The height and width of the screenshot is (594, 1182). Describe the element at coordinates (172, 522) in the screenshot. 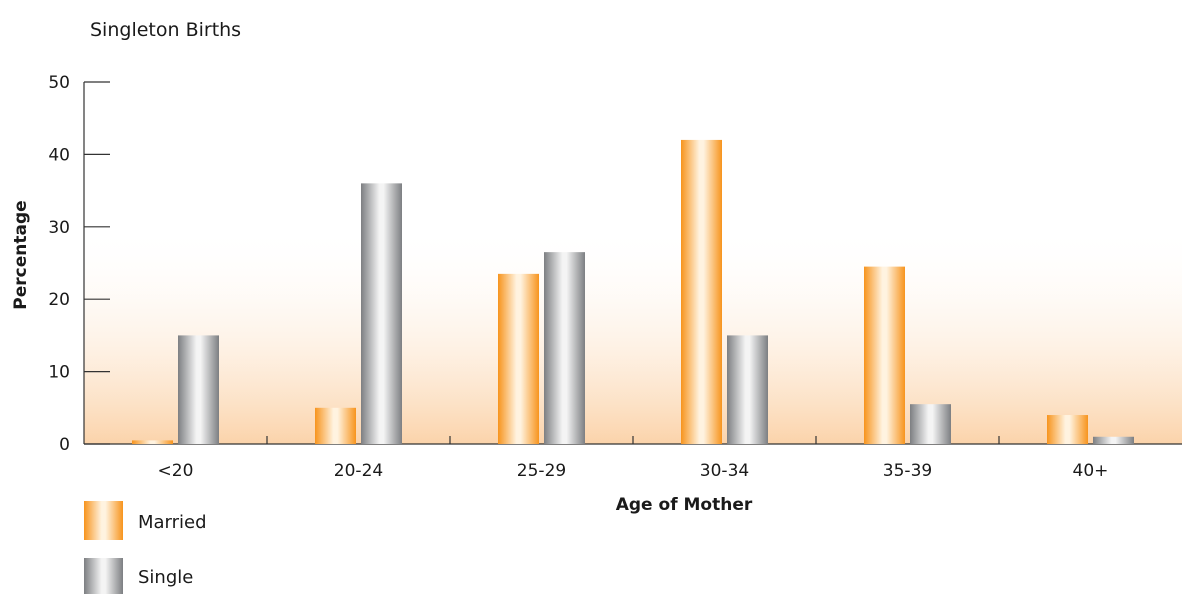

I see `legend-label-married: Married` at that location.